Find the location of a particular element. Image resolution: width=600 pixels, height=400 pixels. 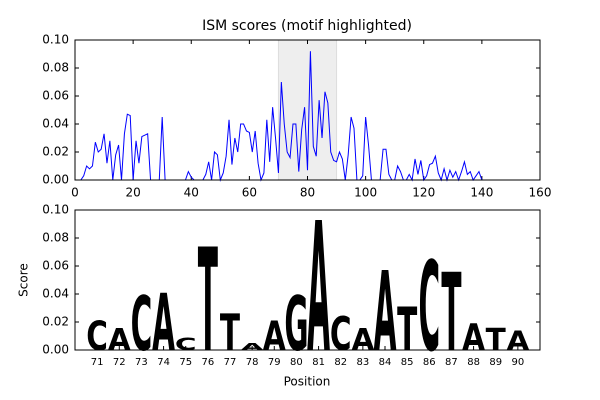

x-tick-label: 160 is located at coordinates (540, 193).